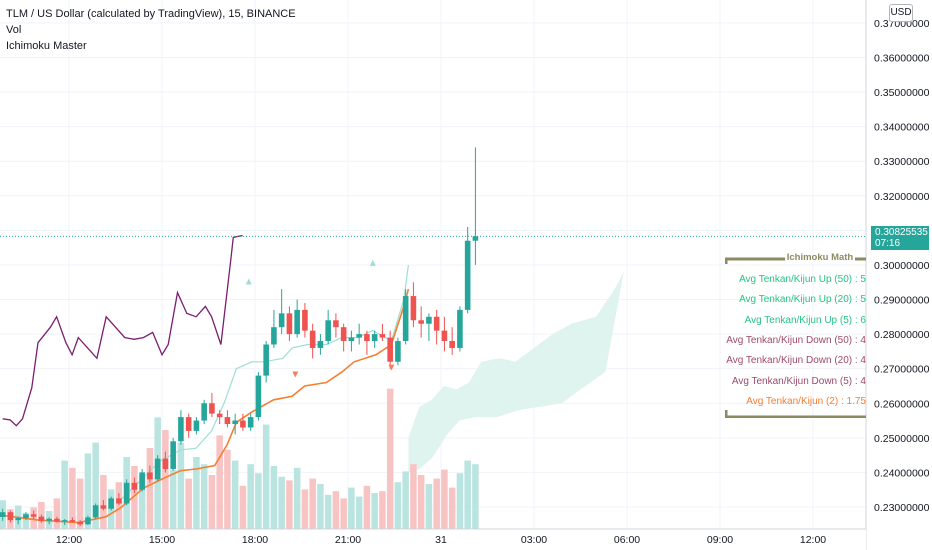  What do you see at coordinates (902, 508) in the screenshot?
I see `y-tick-label: 0.23000000` at bounding box center [902, 508].